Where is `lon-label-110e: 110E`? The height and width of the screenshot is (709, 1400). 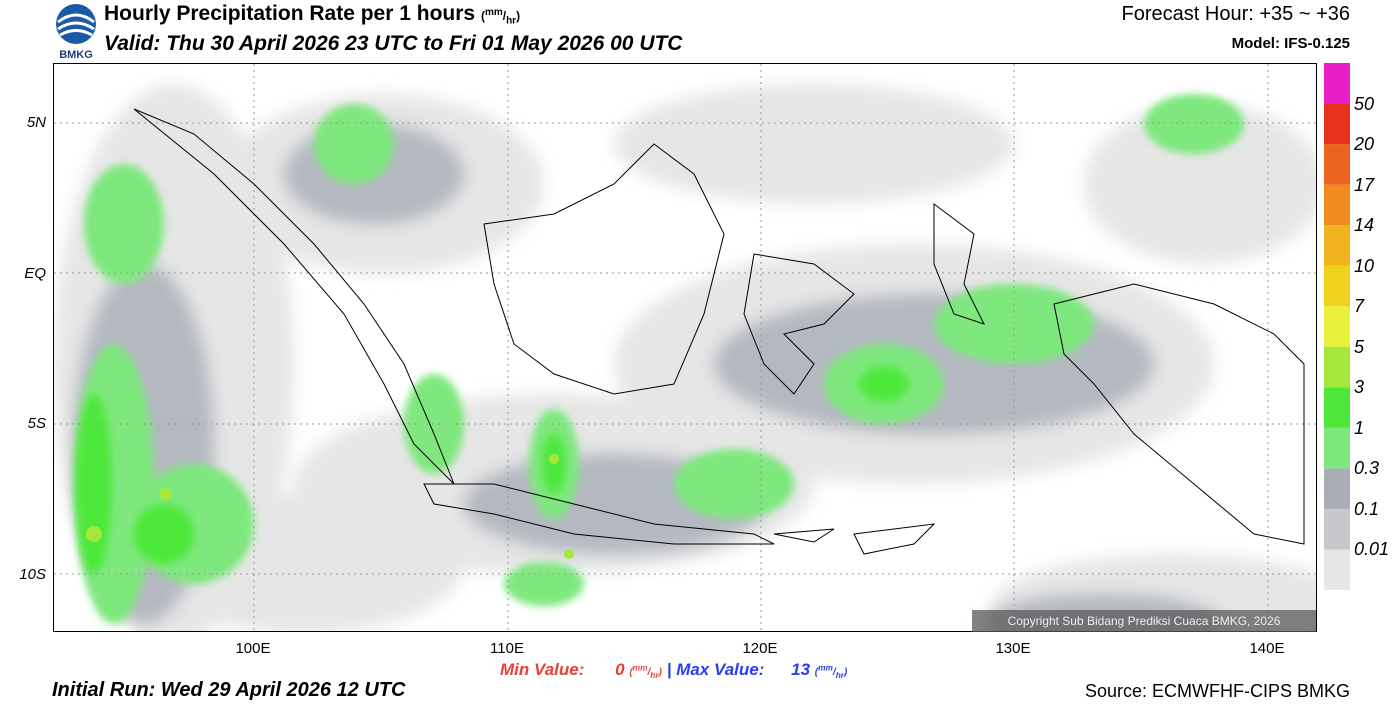
lon-label-110e: 110E is located at coordinates (507, 648).